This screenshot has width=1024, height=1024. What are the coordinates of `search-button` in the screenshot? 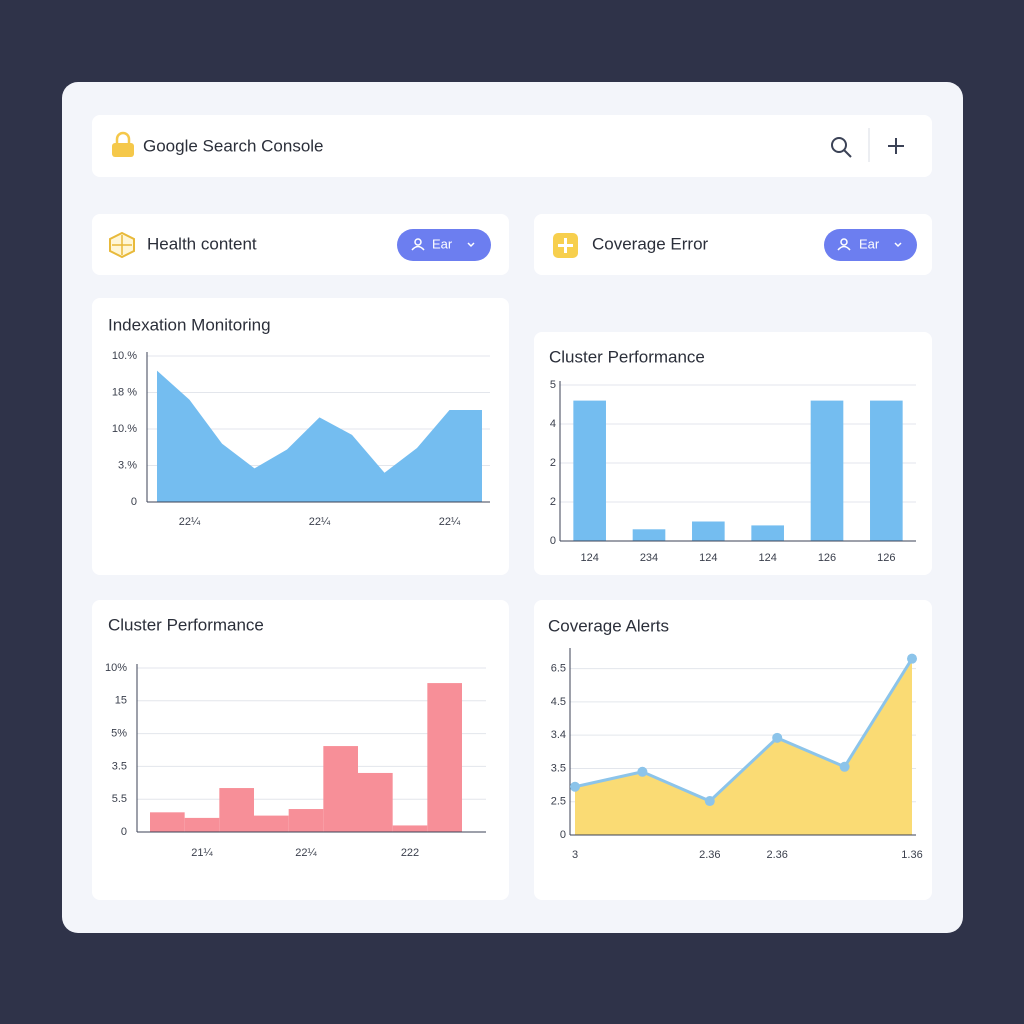 It's located at (841, 147).